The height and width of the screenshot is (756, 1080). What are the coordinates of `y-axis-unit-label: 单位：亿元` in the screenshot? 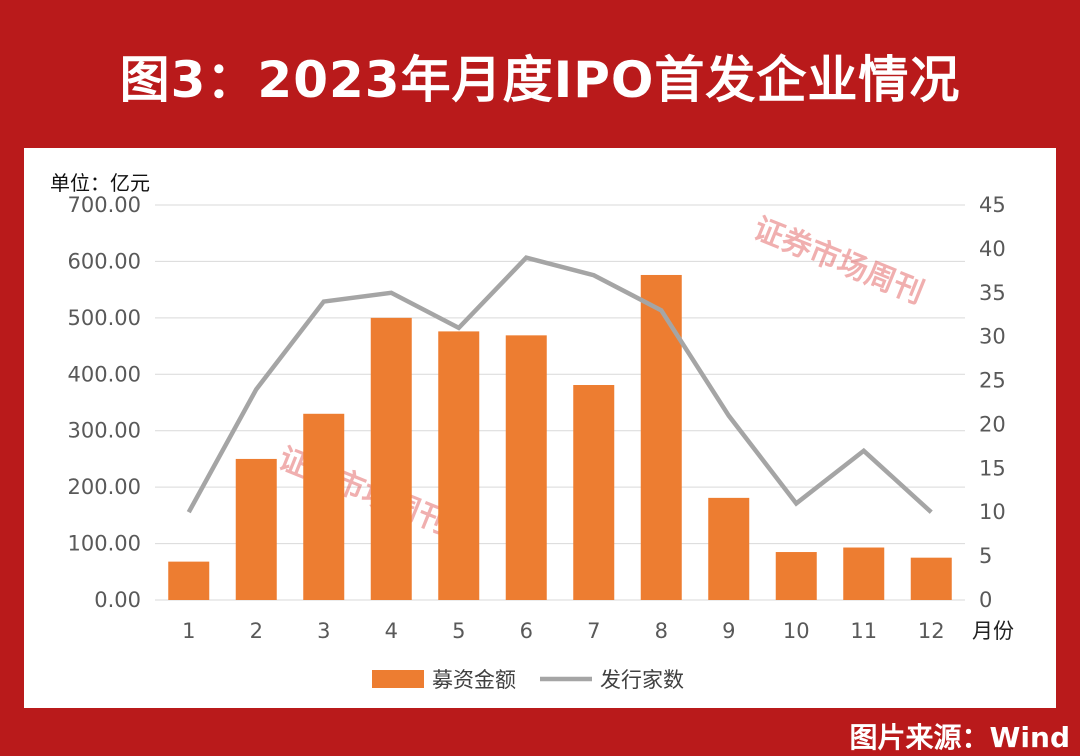 It's located at (100, 183).